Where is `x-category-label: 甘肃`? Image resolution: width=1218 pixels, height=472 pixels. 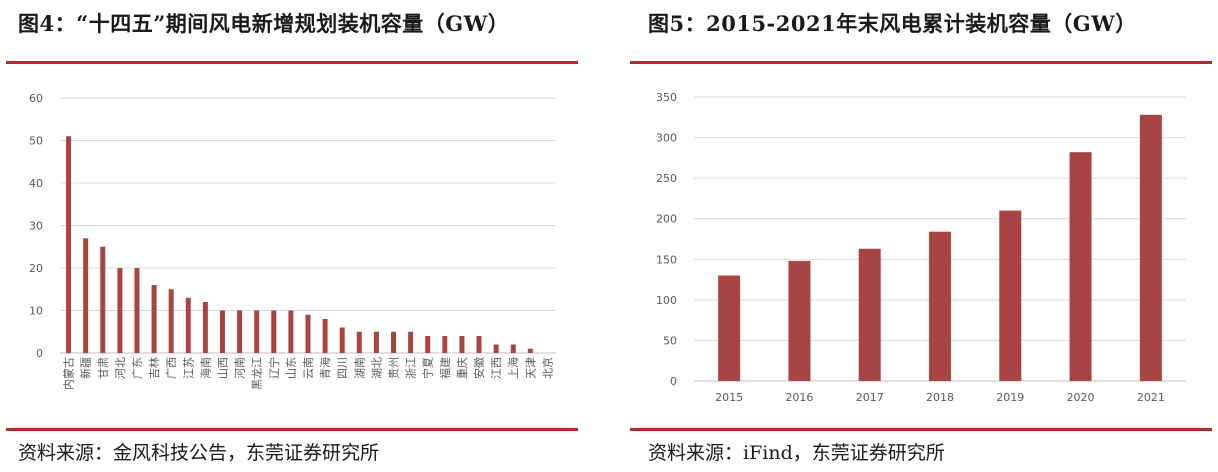 x-category-label: 甘肃 is located at coordinates (103, 368).